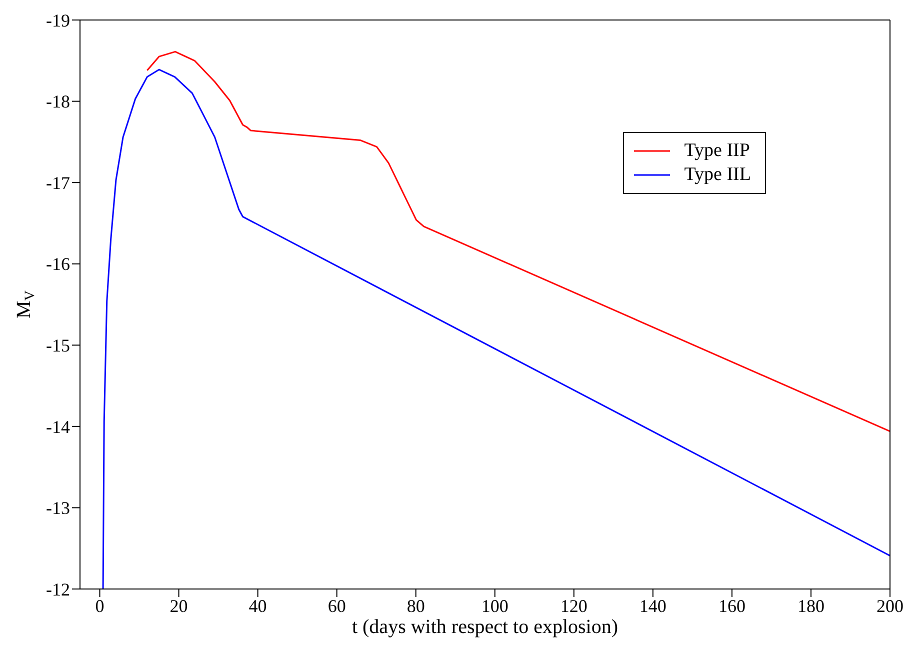  Describe the element at coordinates (58, 182) in the screenshot. I see `y-tick-label: -17` at that location.